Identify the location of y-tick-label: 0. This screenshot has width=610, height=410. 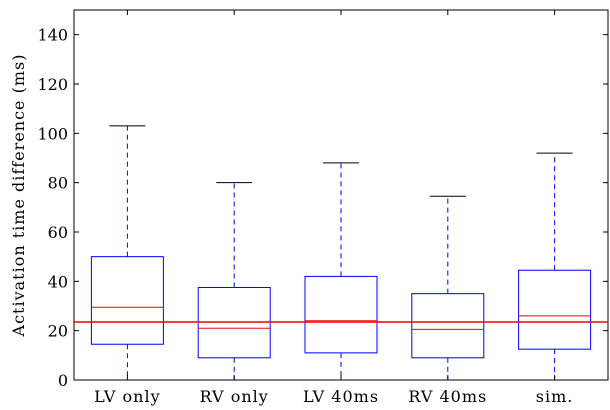
(63, 380).